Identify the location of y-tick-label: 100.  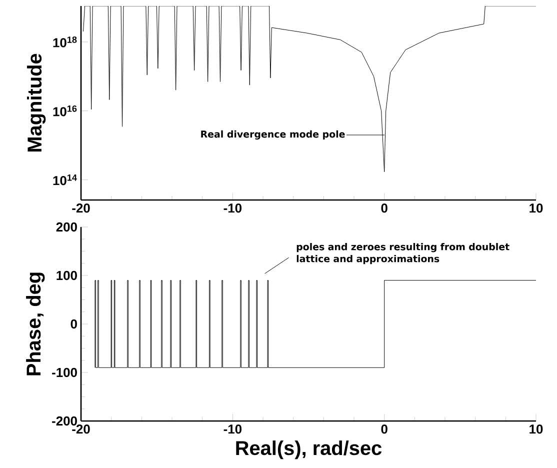
(66, 275).